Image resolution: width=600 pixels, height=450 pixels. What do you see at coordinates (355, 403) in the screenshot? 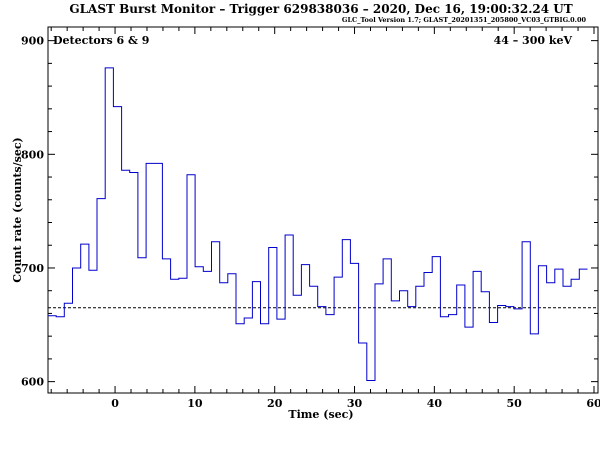
I see `x-tick-label: 30` at bounding box center [355, 403].